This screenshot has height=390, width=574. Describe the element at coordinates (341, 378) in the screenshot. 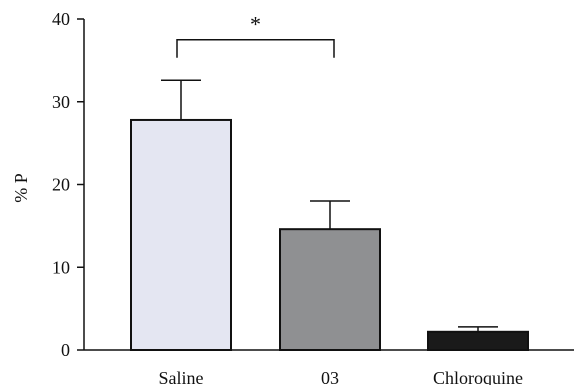

I see `x-category-labels: Saline 03 Chloroquine` at that location.